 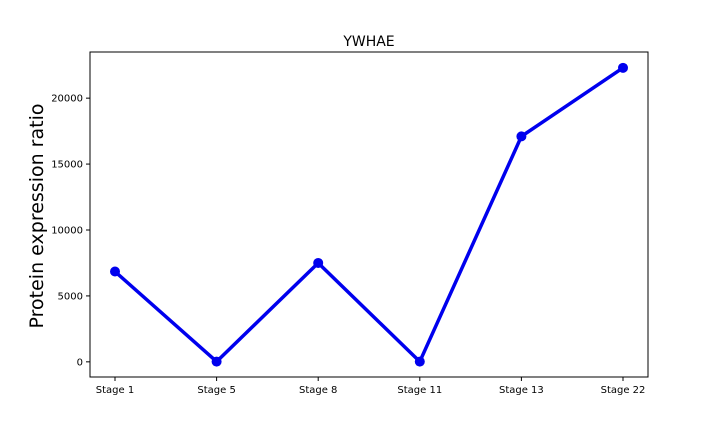 What do you see at coordinates (368, 42) in the screenshot?
I see `chart-title: YWHAE` at bounding box center [368, 42].